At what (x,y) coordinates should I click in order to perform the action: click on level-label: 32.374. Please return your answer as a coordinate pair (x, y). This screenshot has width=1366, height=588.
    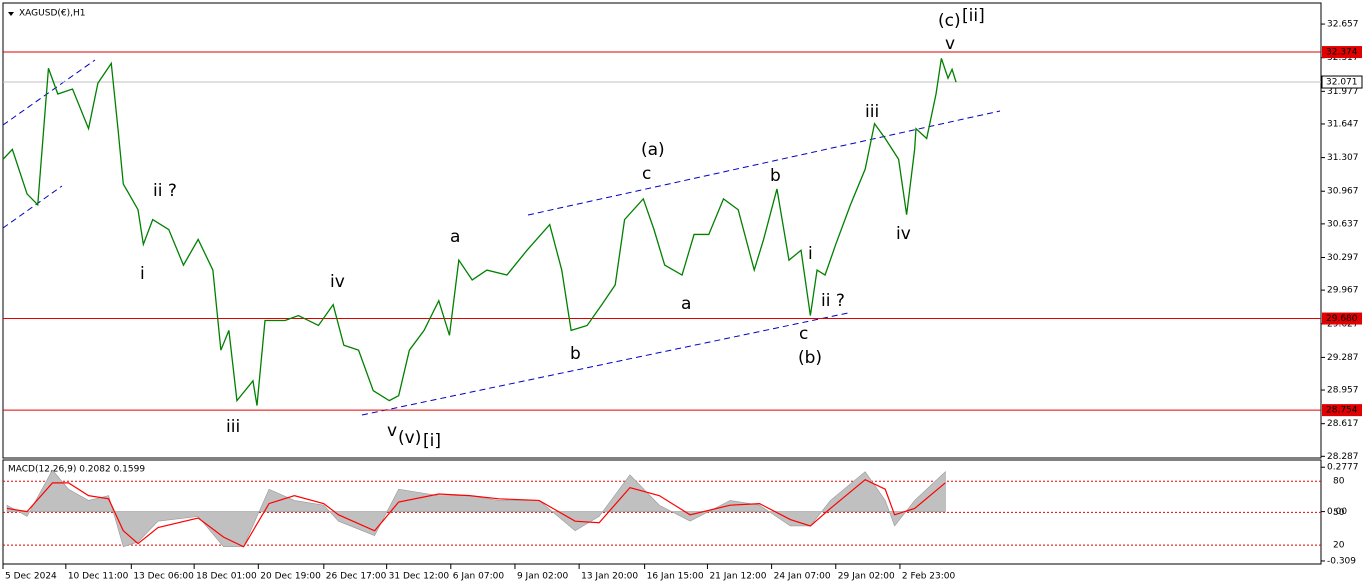
    Looking at the image, I should click on (1342, 53).